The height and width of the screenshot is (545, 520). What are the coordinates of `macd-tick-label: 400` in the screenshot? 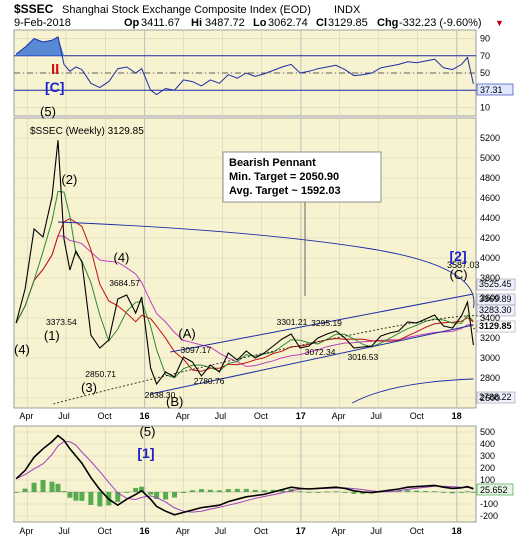 It's located at (487, 444).